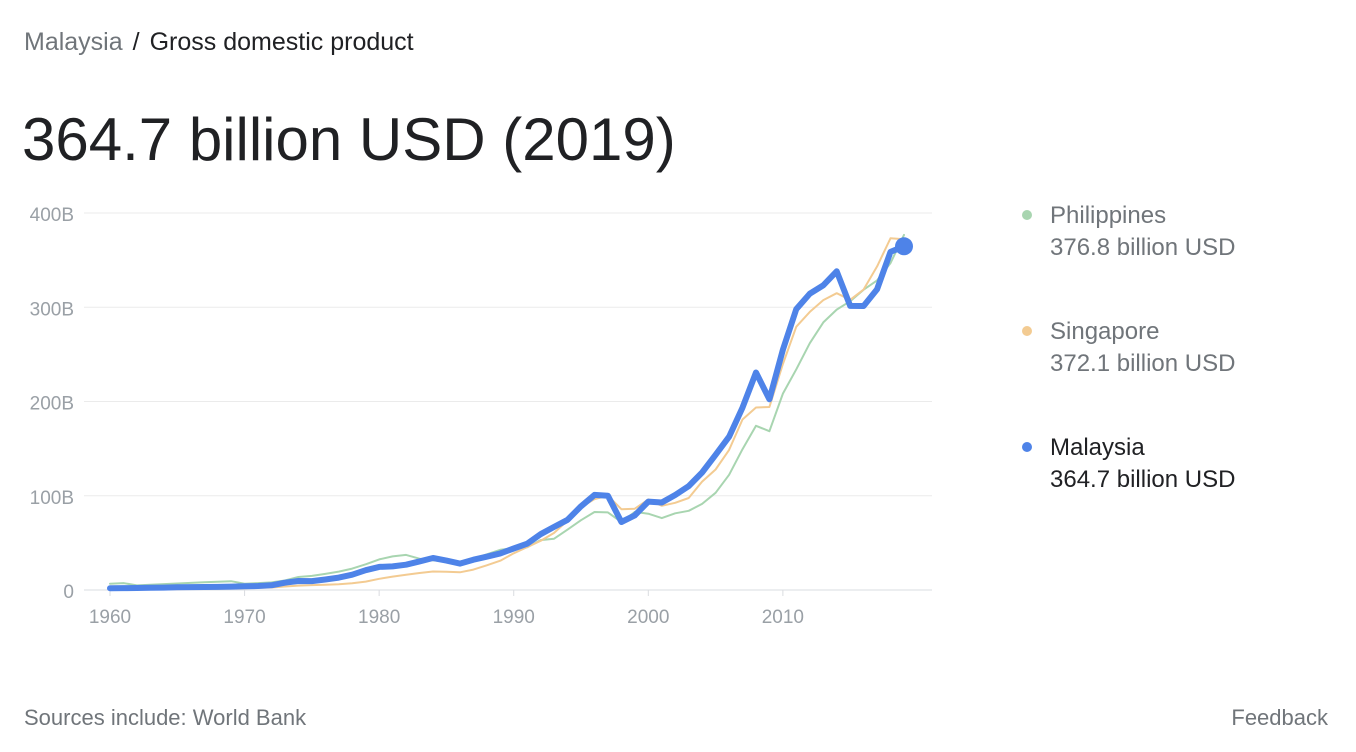 This screenshot has width=1356, height=752. I want to click on y-tick-label: 100B, so click(52, 498).